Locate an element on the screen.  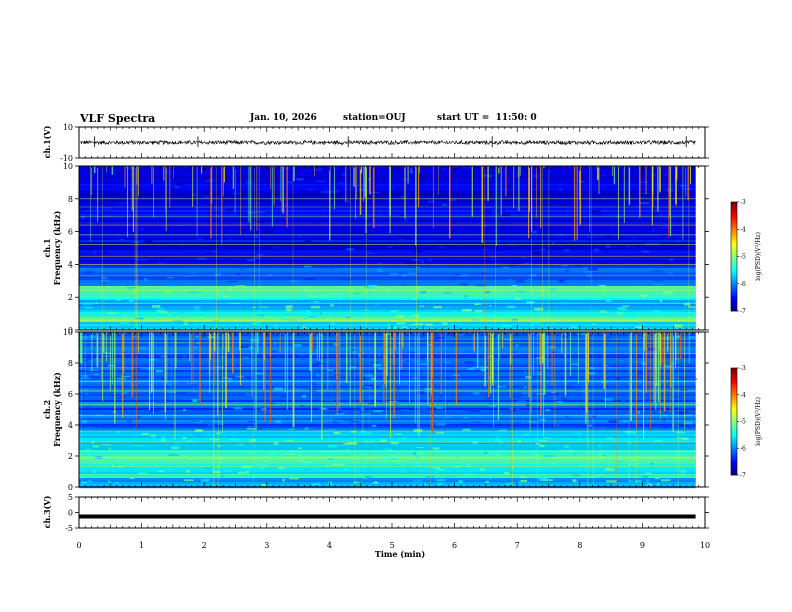
ch2-ylabel-frequency: Frequency (kHz) is located at coordinates (57, 409).